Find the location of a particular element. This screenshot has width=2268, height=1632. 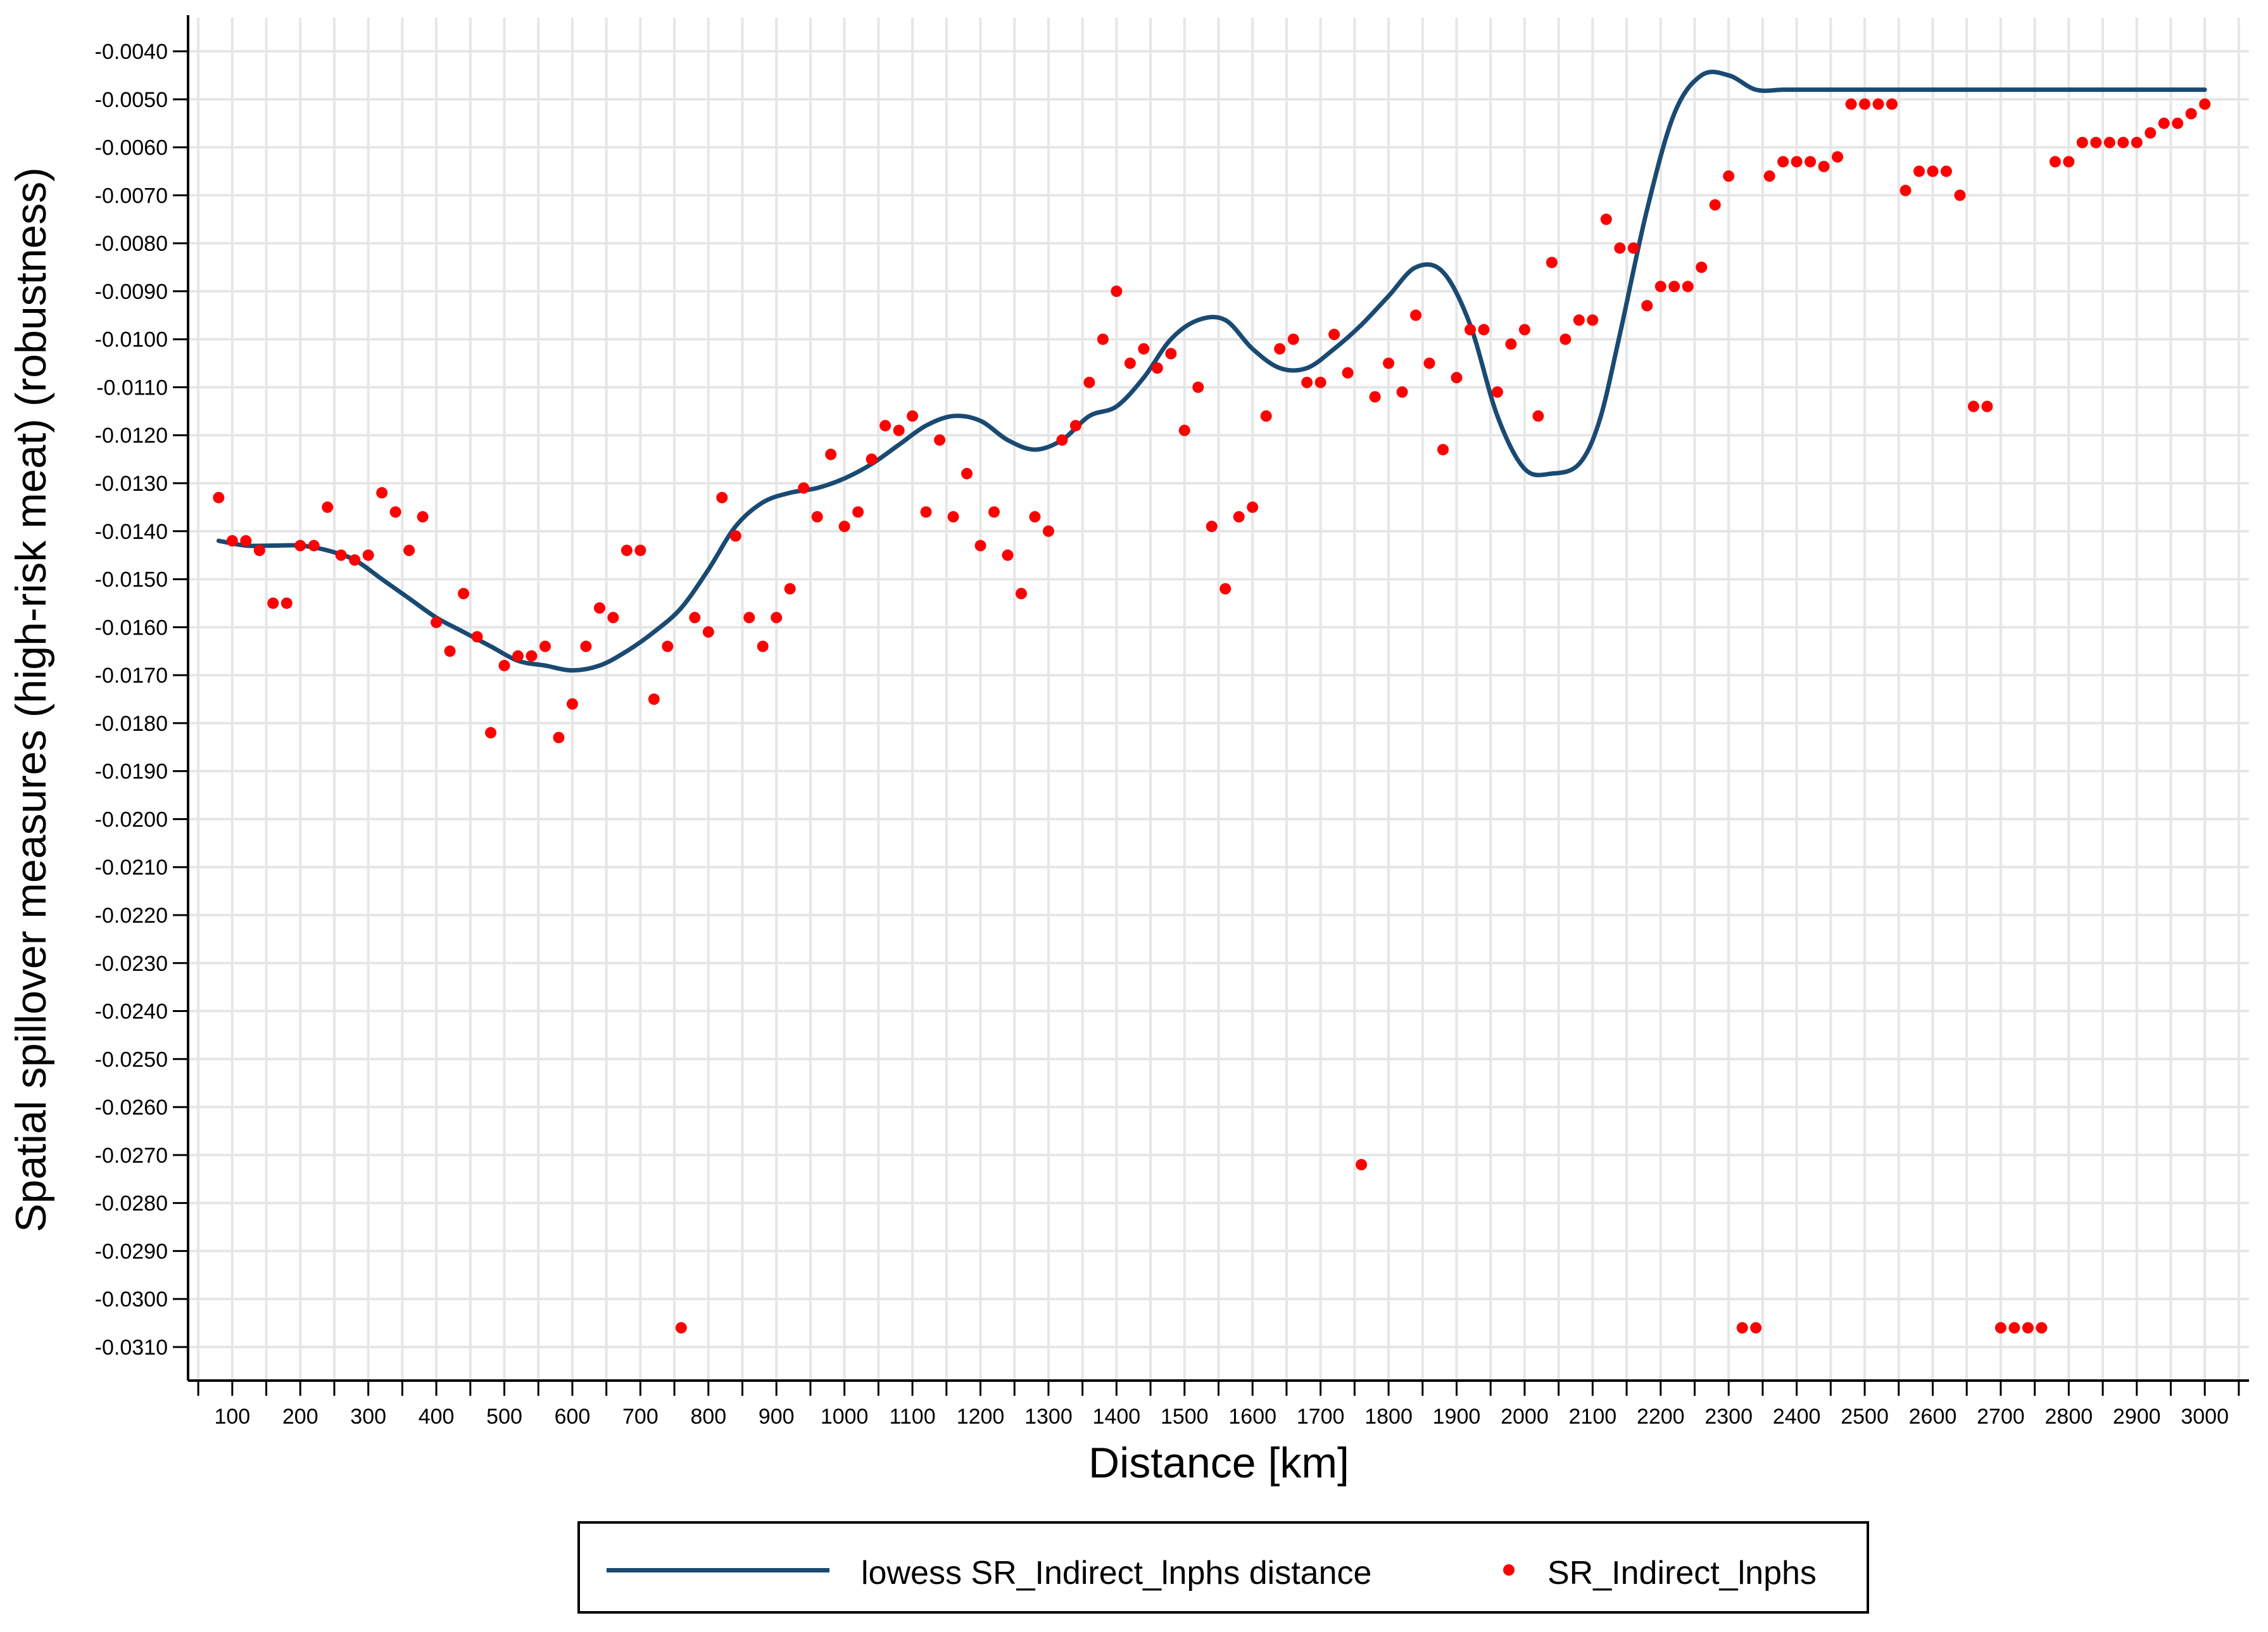

x-tick-label: 100 is located at coordinates (232, 1417).